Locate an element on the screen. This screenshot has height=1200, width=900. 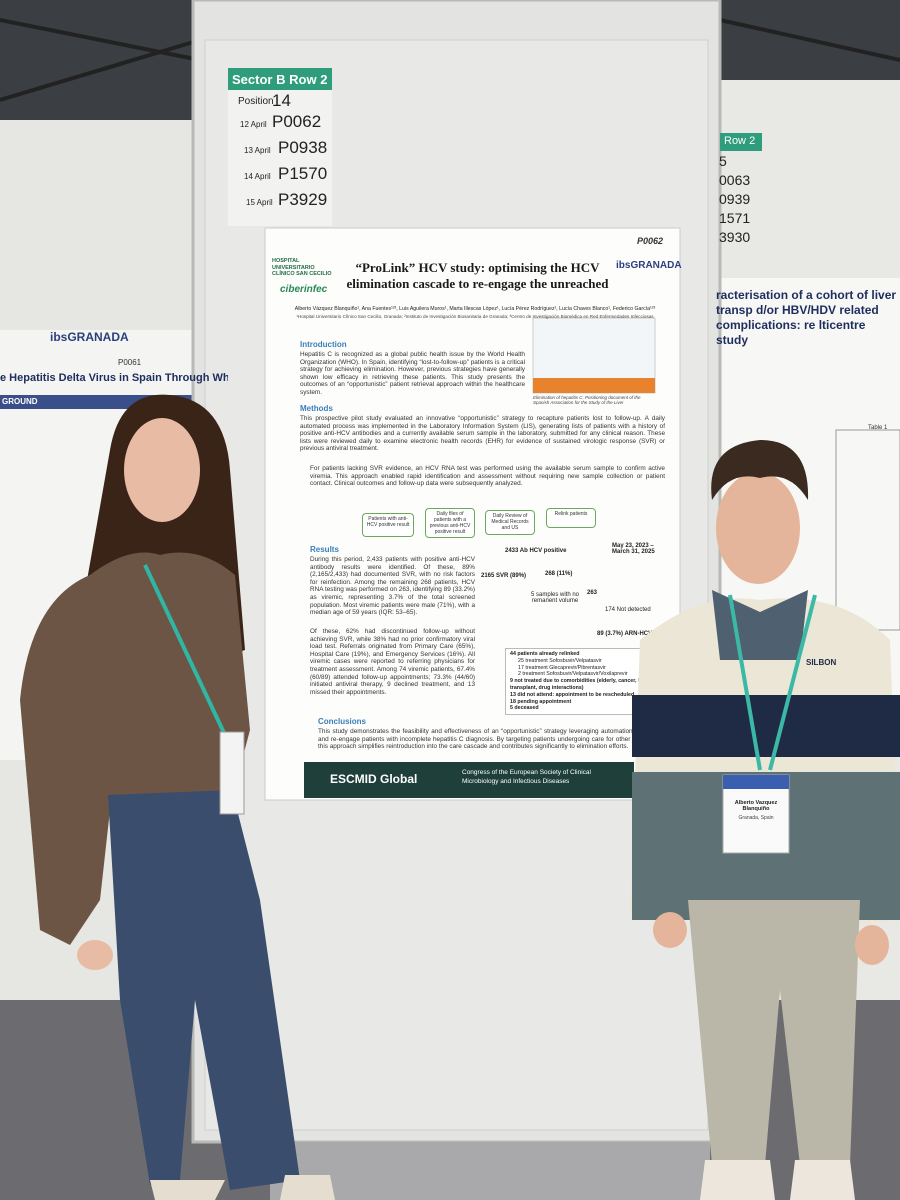
badge is located at coordinates (232, 773).